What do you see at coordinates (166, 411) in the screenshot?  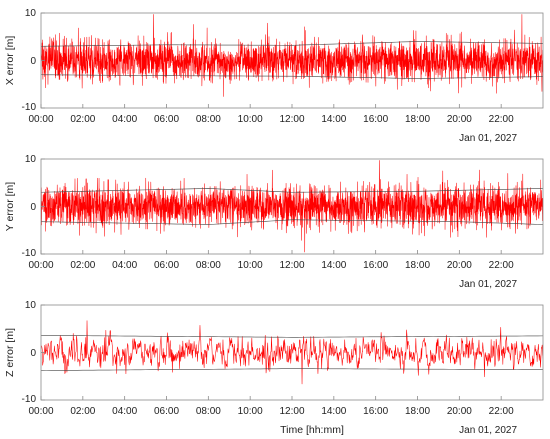 I see `x-tick-label-3-3: 06:00` at bounding box center [166, 411].